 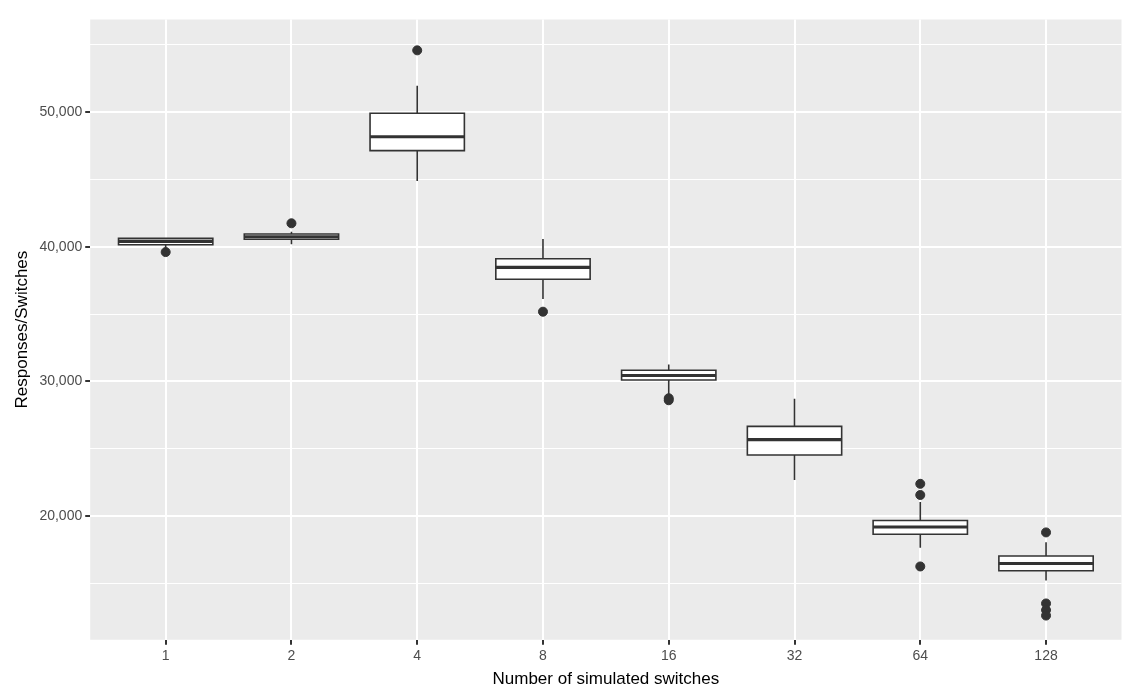 I want to click on y-tick-label: 30,000, so click(x=61, y=380).